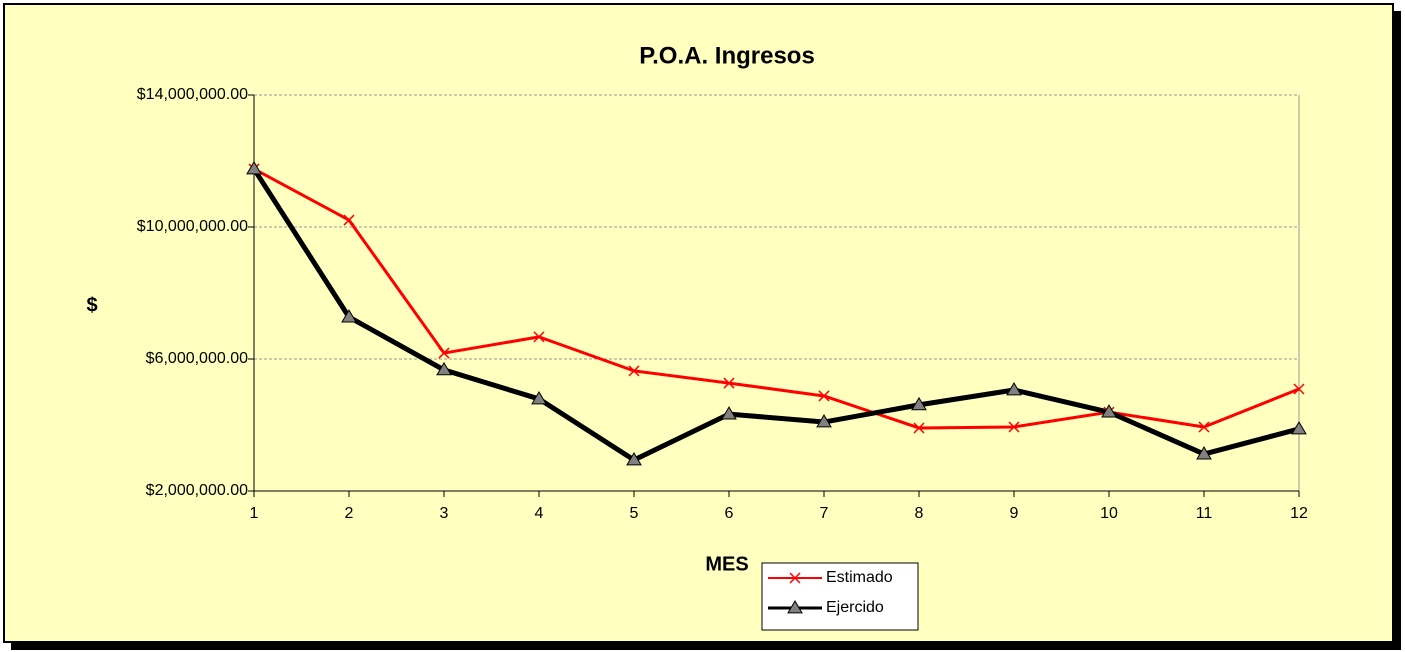 This screenshot has height=652, width=1405. What do you see at coordinates (1109, 513) in the screenshot?
I see `x-tick-label: 10` at bounding box center [1109, 513].